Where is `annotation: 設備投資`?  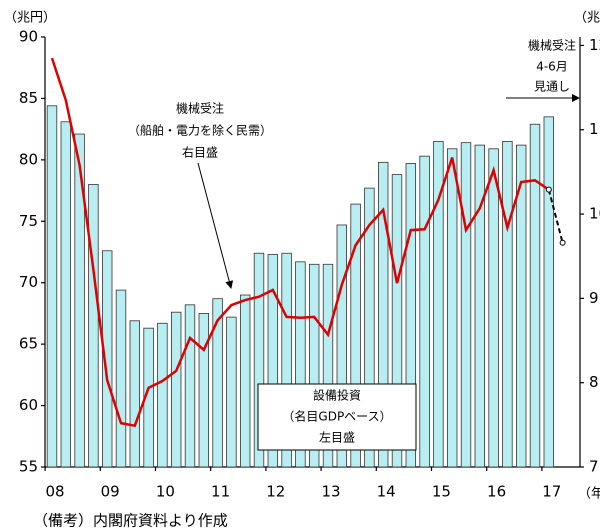 annotation: 設備投資 is located at coordinates (337, 395).